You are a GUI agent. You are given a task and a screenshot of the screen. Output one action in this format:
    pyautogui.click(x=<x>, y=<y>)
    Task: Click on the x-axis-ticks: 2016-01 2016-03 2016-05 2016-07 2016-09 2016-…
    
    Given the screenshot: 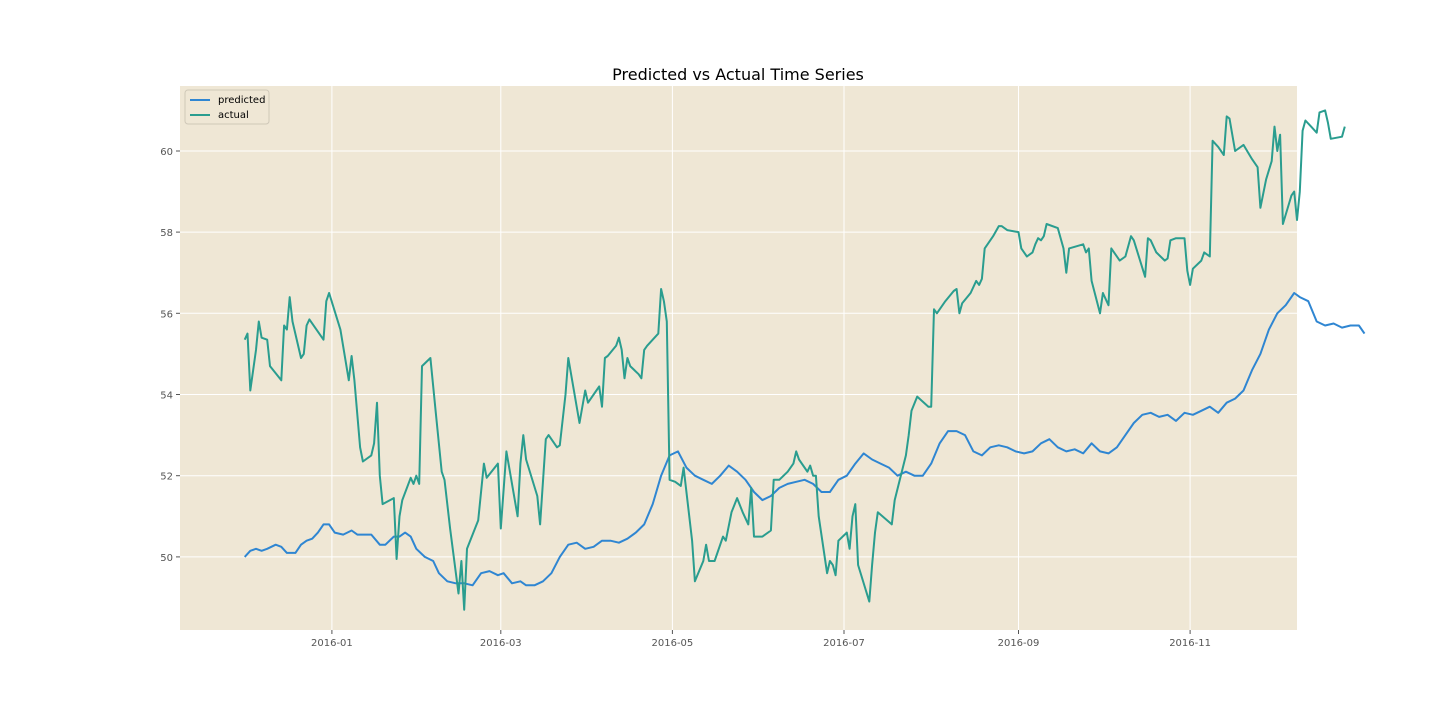 What is the action you would take?
    pyautogui.click(x=761, y=639)
    